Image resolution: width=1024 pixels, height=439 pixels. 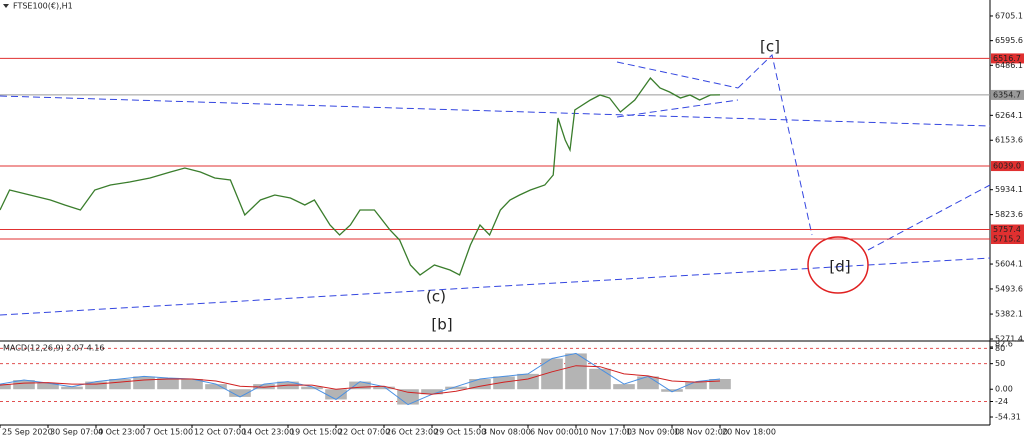 What do you see at coordinates (1001, 401) in the screenshot?
I see `y-tick-label: -24` at bounding box center [1001, 401].